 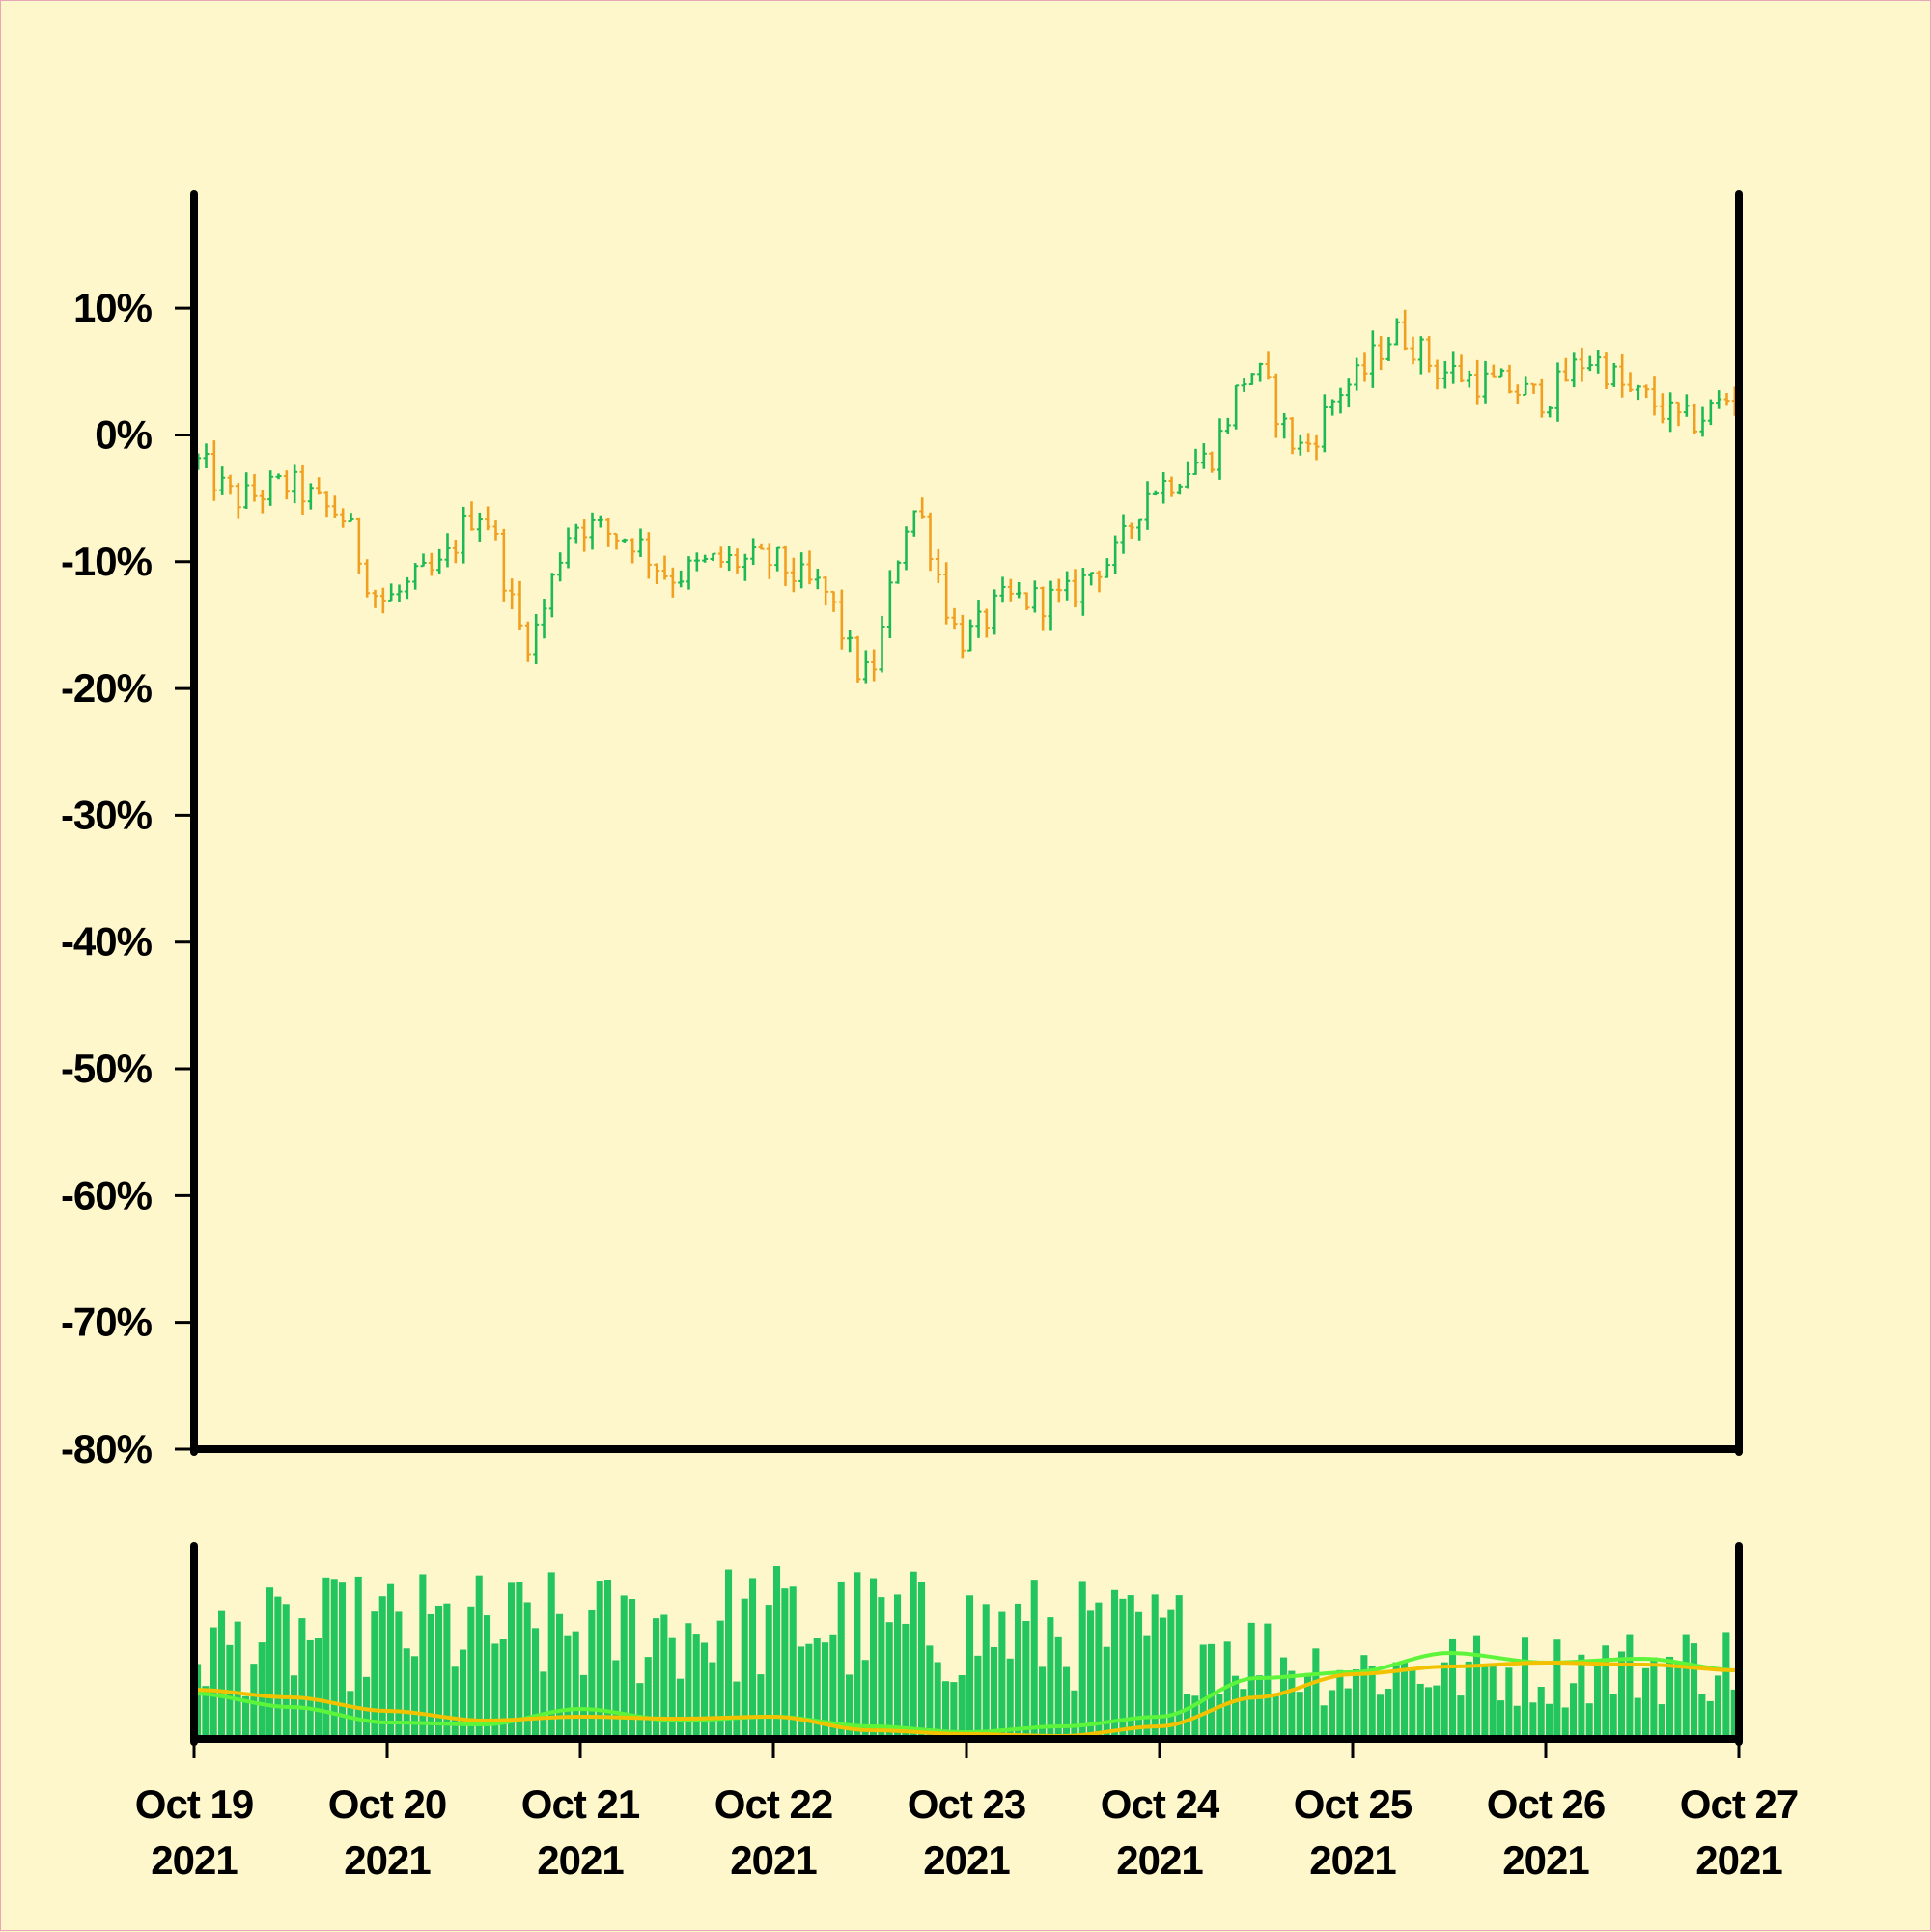 What do you see at coordinates (107, 815) in the screenshot?
I see `y-tick-label: -30%` at bounding box center [107, 815].